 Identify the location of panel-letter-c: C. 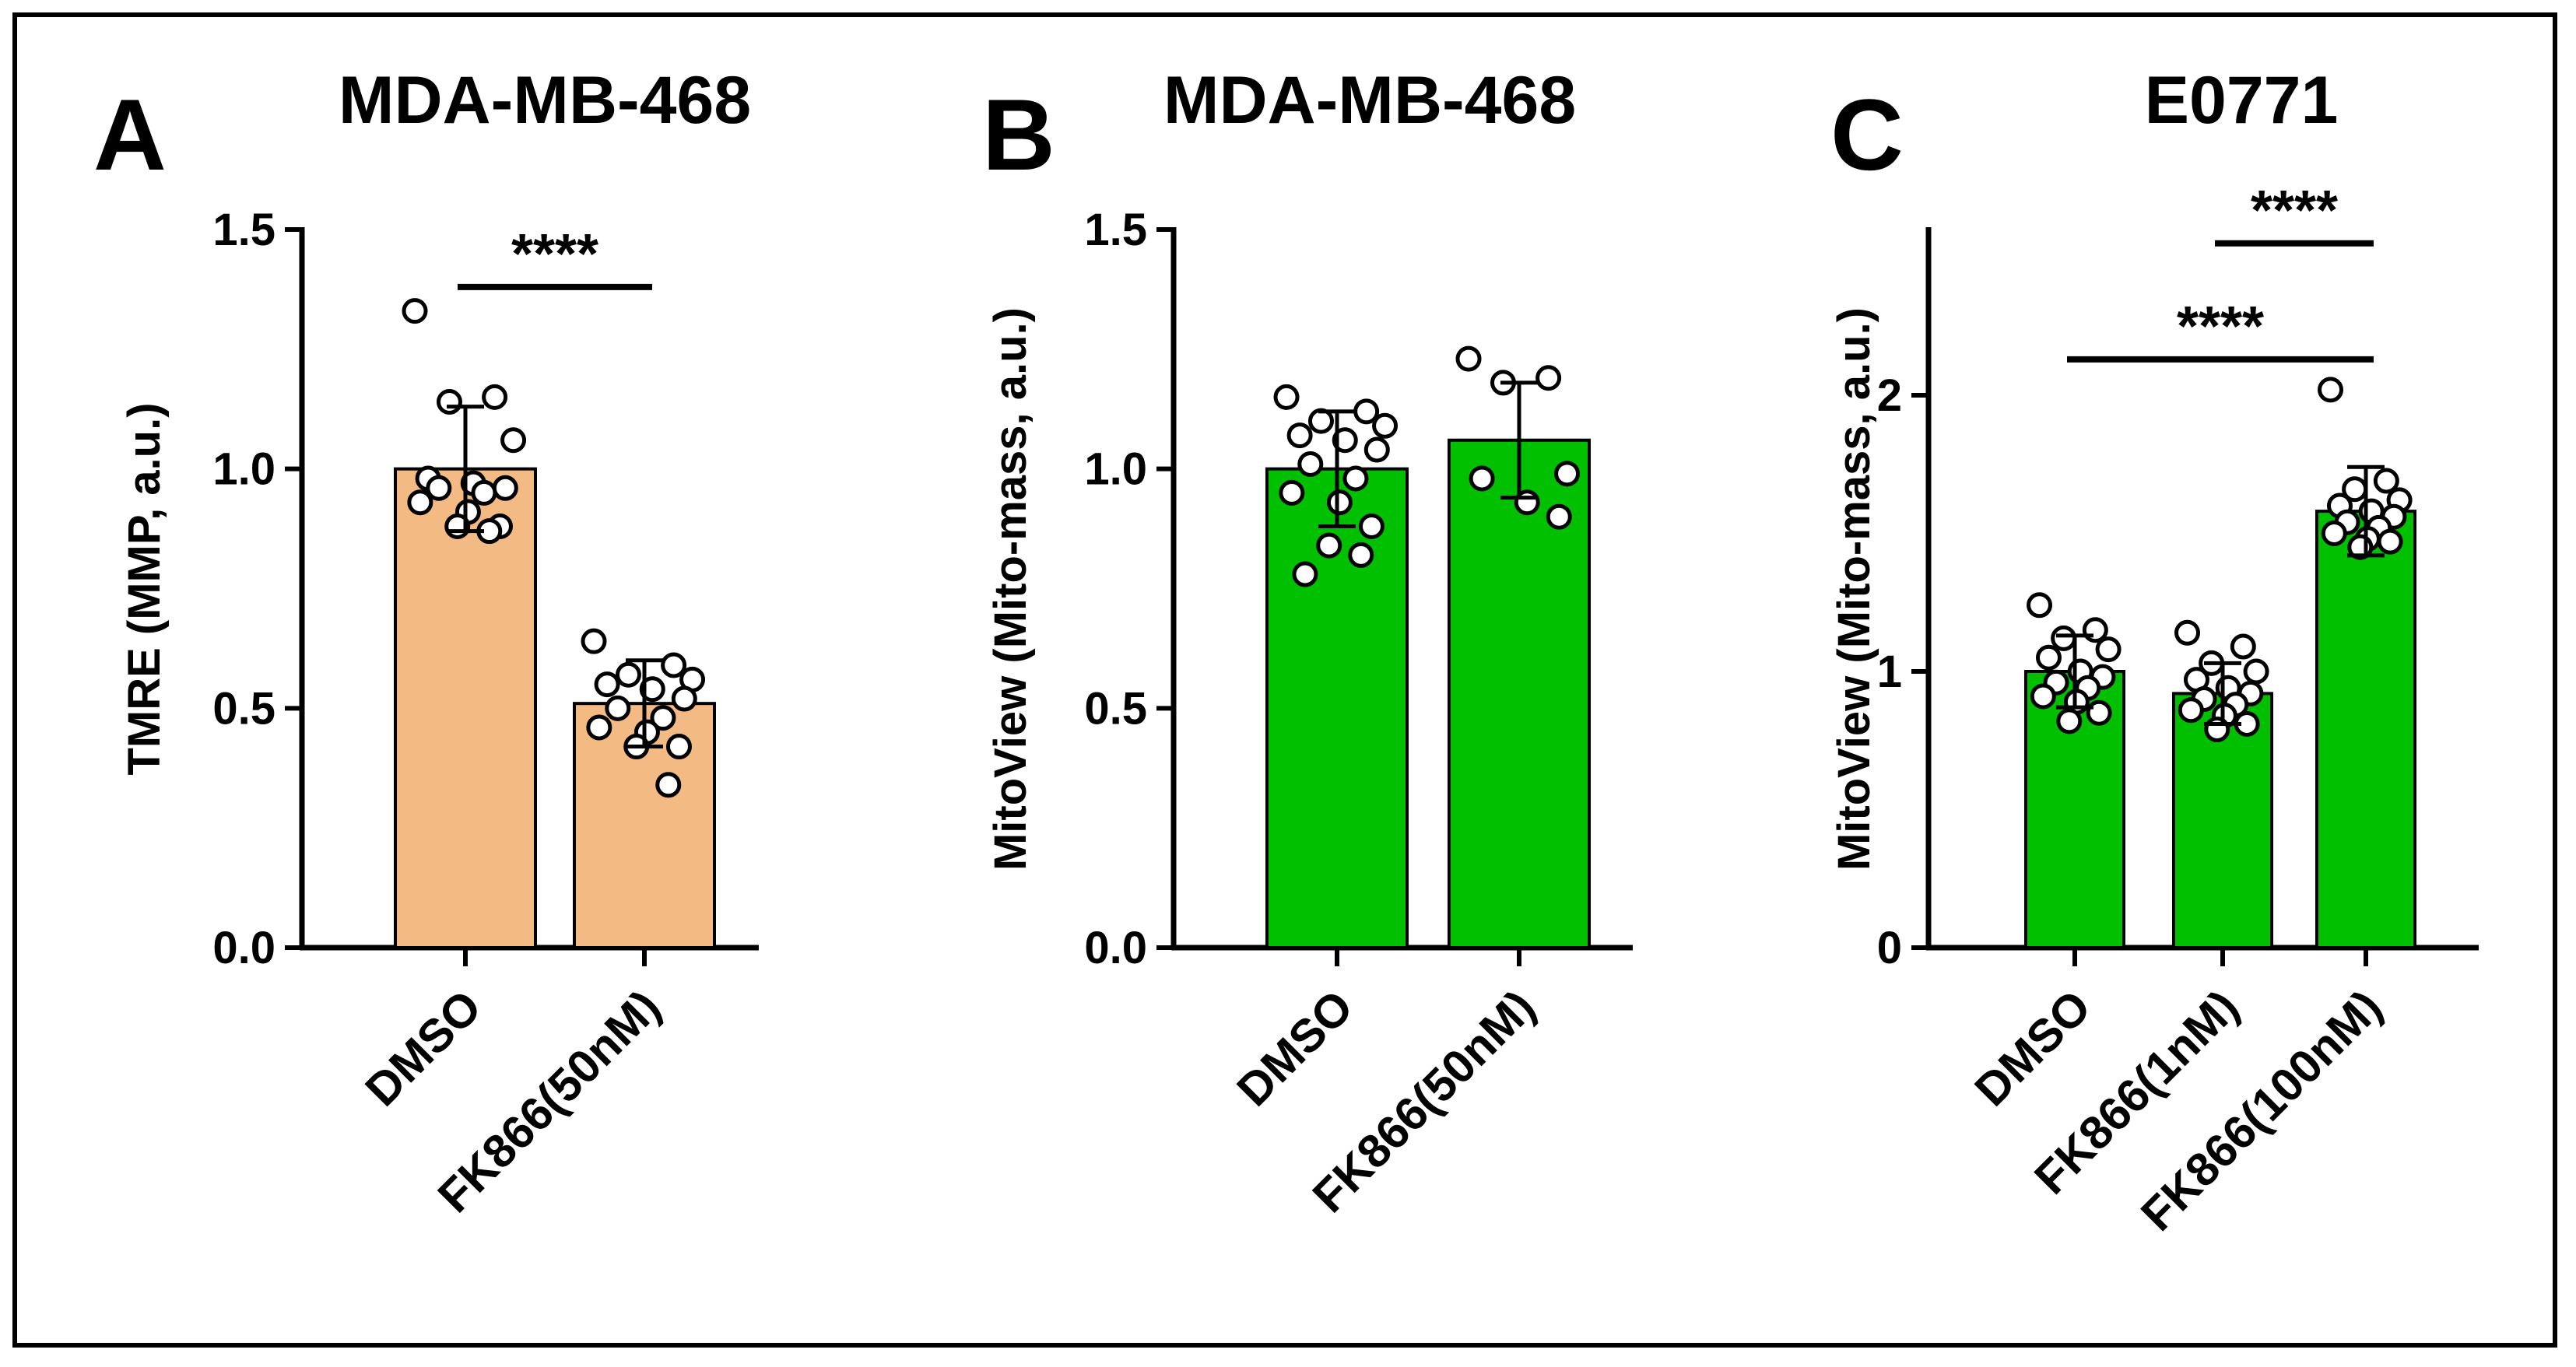
(1867, 134).